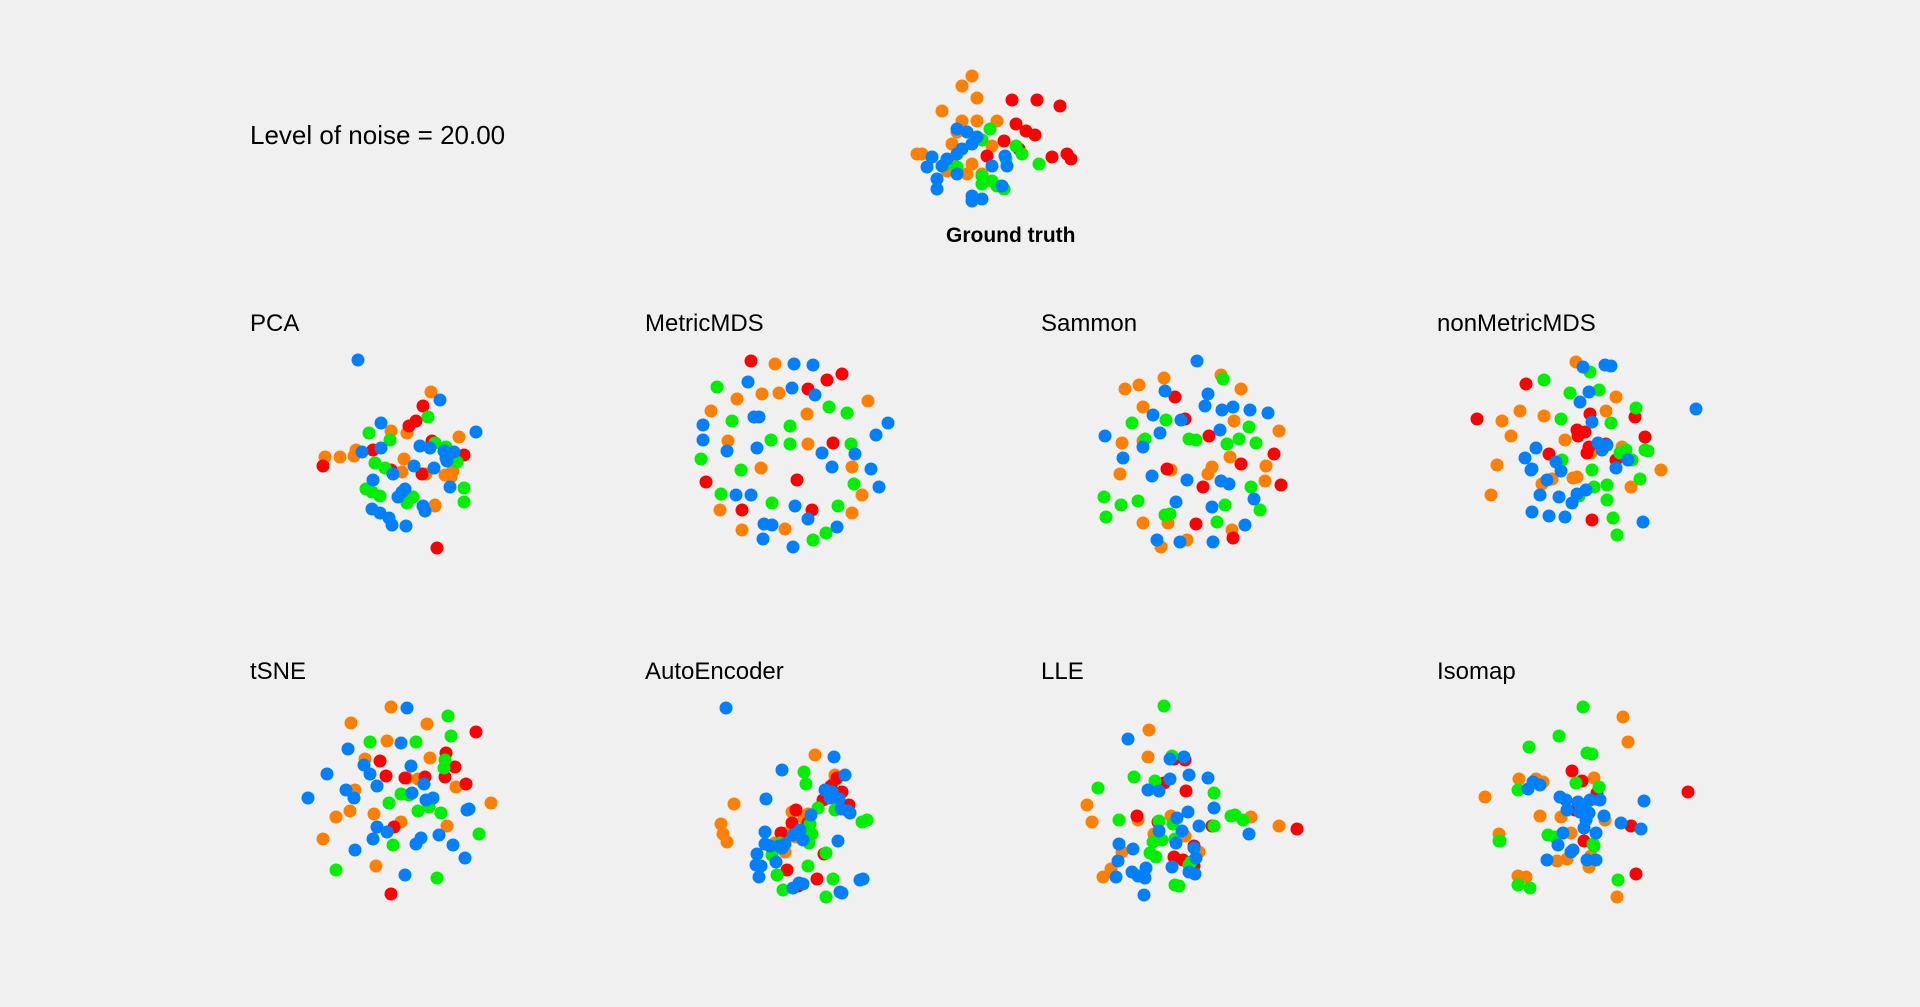  What do you see at coordinates (714, 671) in the screenshot?
I see `autoencoder-title: AutoEncoder` at bounding box center [714, 671].